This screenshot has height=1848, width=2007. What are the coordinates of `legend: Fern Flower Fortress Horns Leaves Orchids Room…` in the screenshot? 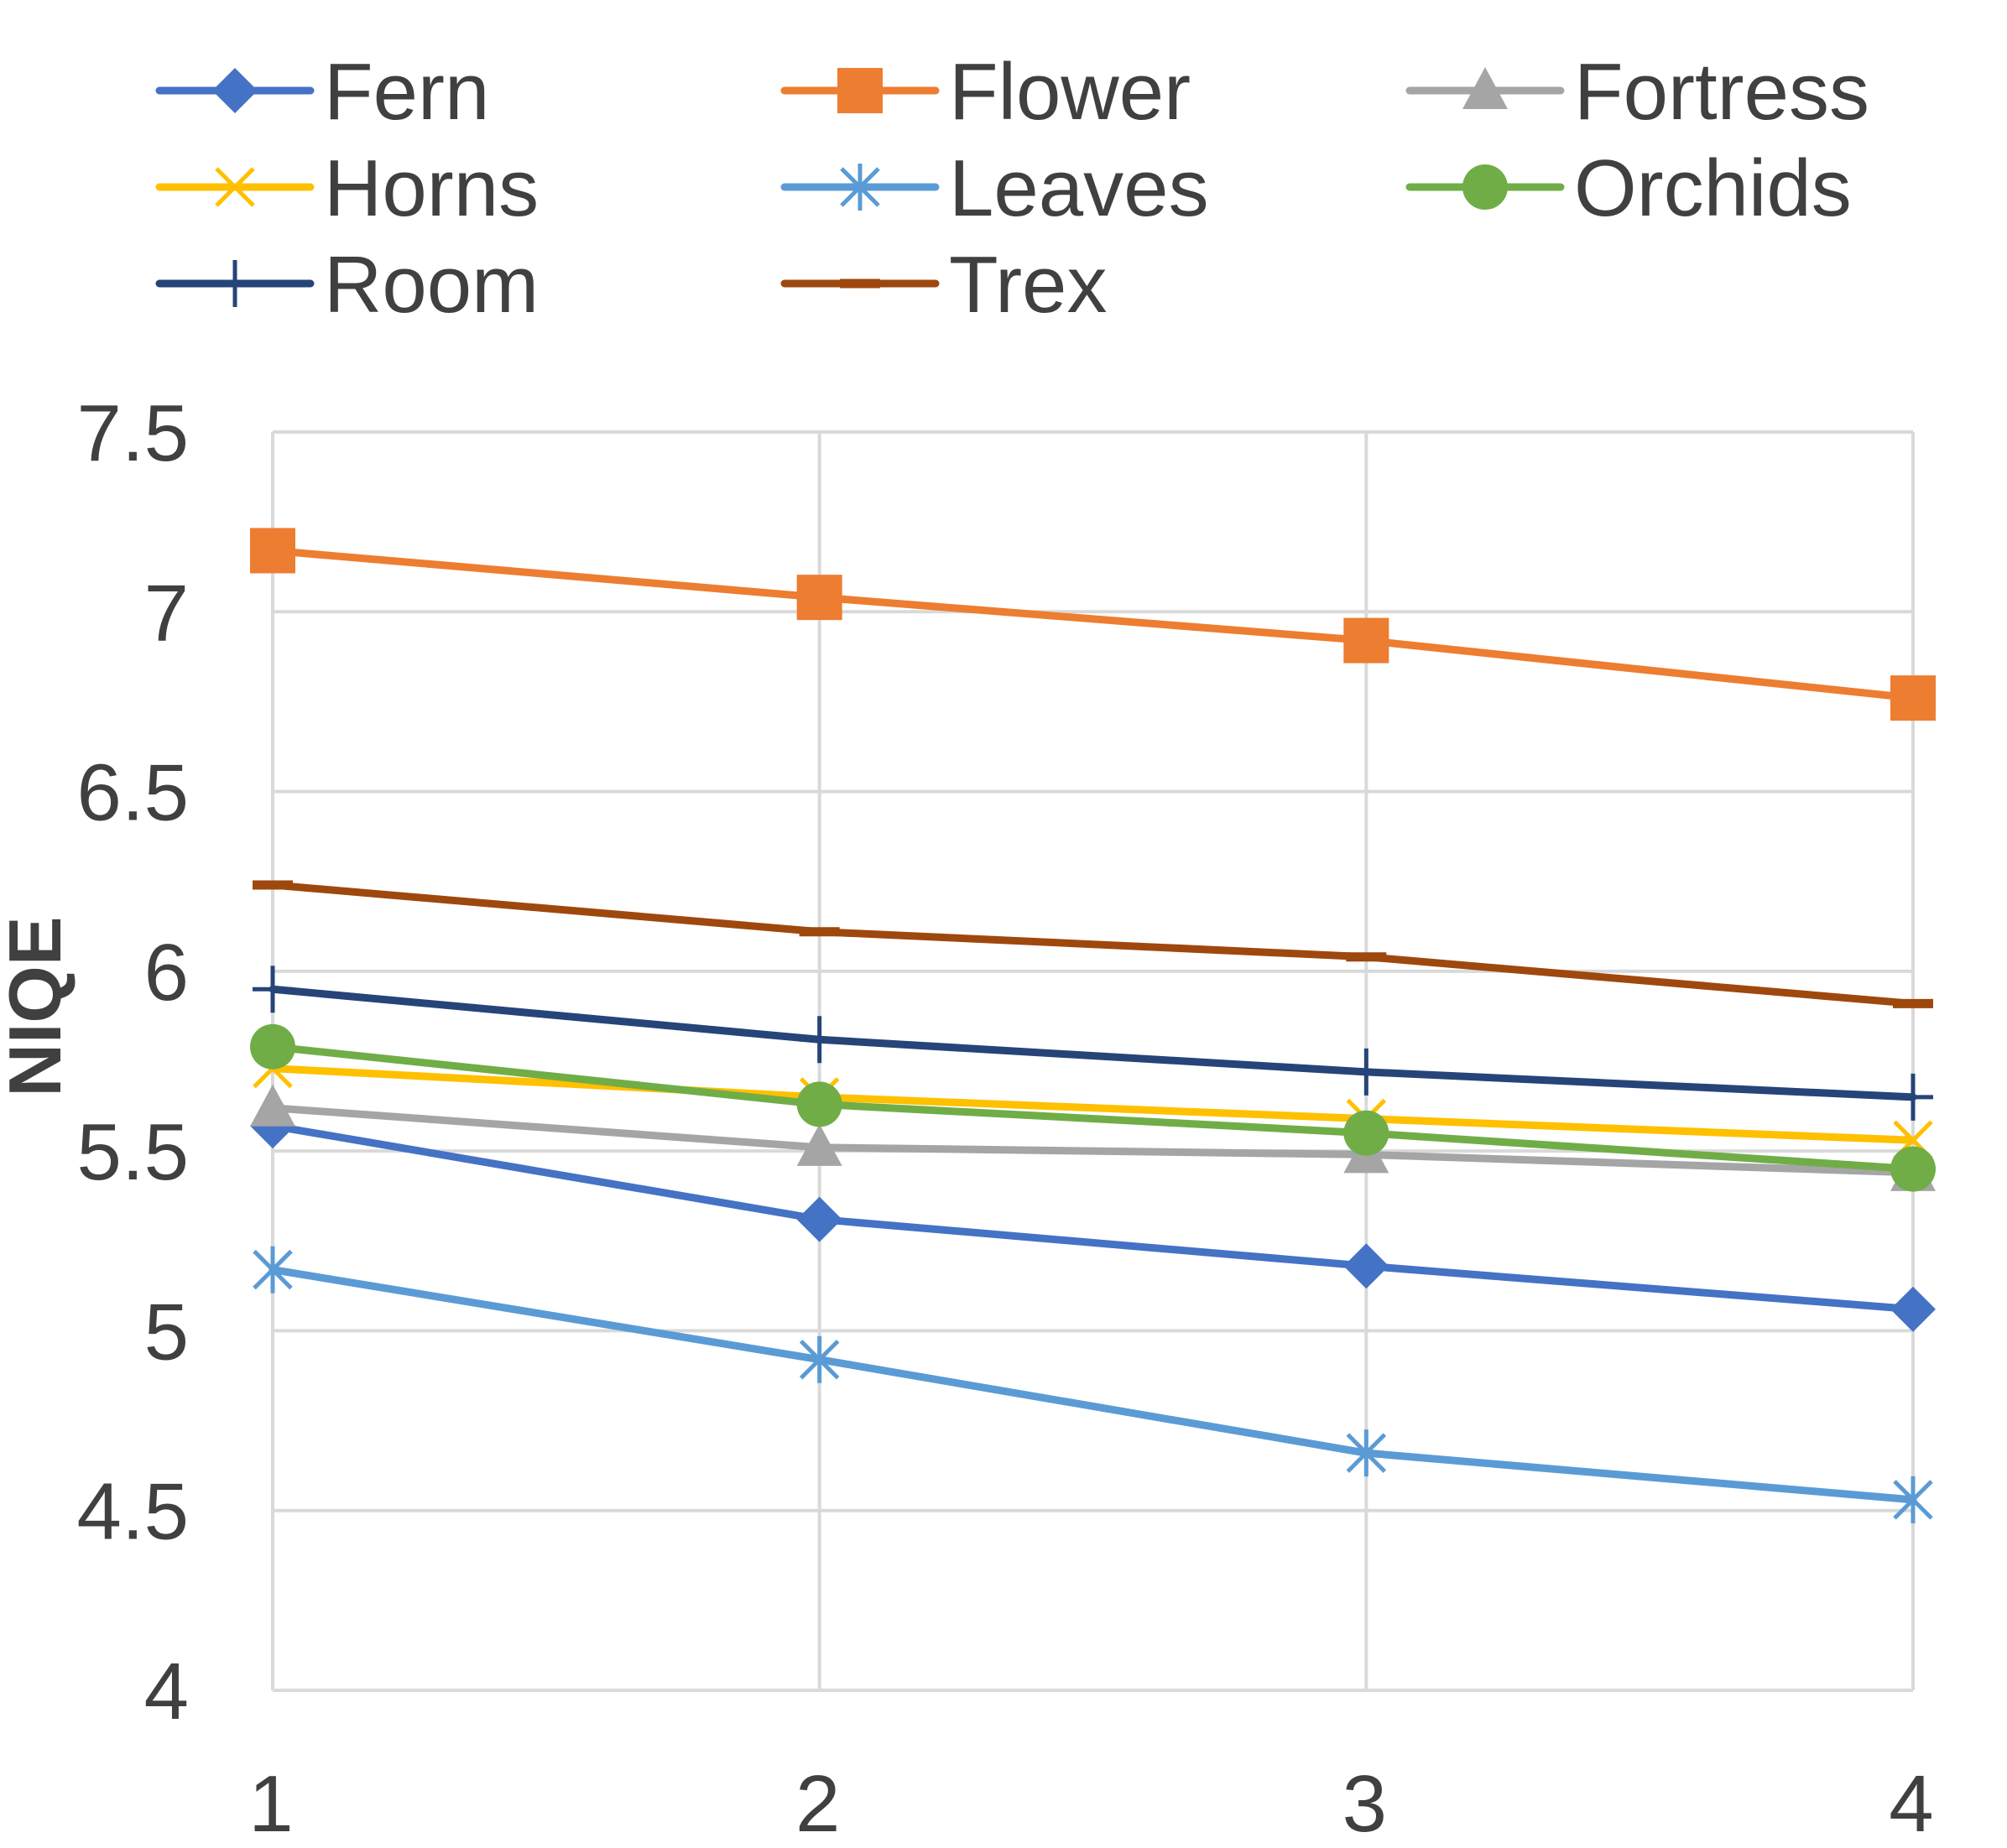 It's located at (1012, 188).